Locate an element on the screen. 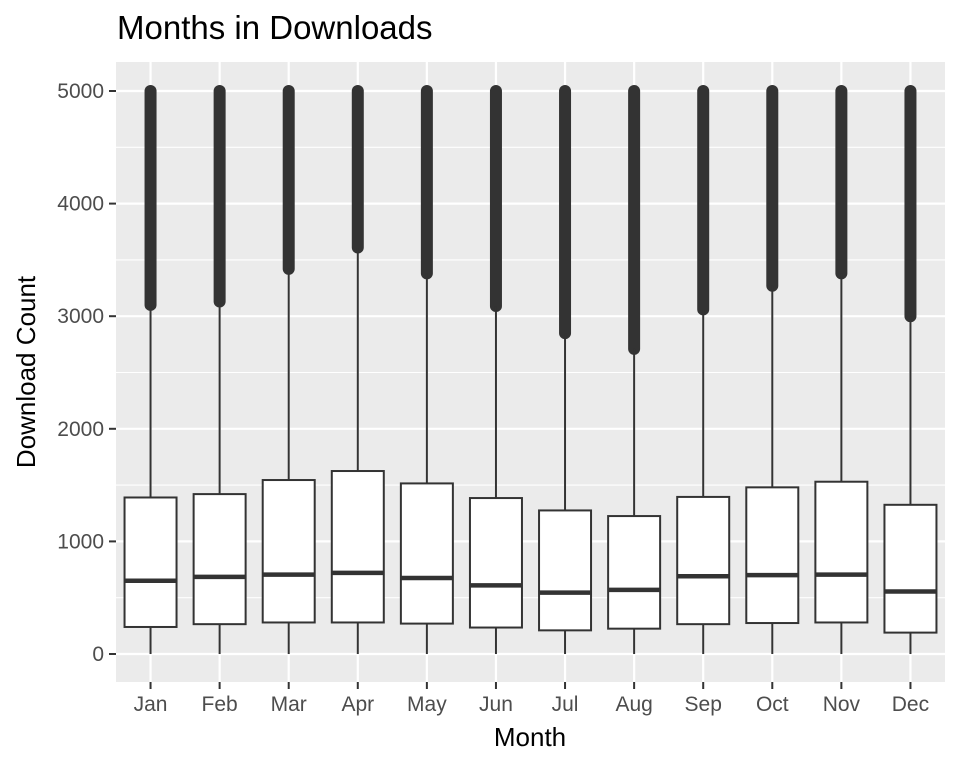 This screenshot has height=768, width=960. box-nov is located at coordinates (841, 369).